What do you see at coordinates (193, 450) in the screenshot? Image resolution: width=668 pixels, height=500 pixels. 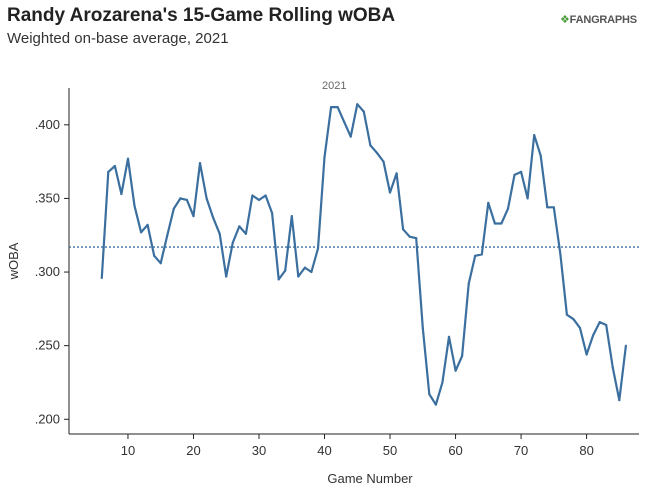 I see `x-tick-label: 20` at bounding box center [193, 450].